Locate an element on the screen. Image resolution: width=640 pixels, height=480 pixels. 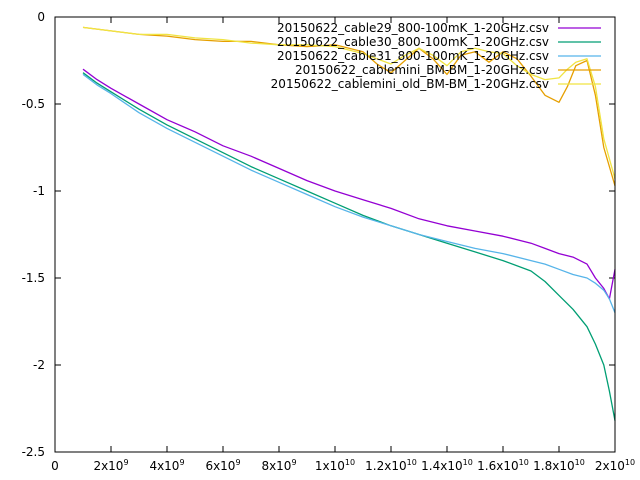
legend-label-3: 20150622_cable31_800-100mK_1-20GHz.csv is located at coordinates (413, 56).